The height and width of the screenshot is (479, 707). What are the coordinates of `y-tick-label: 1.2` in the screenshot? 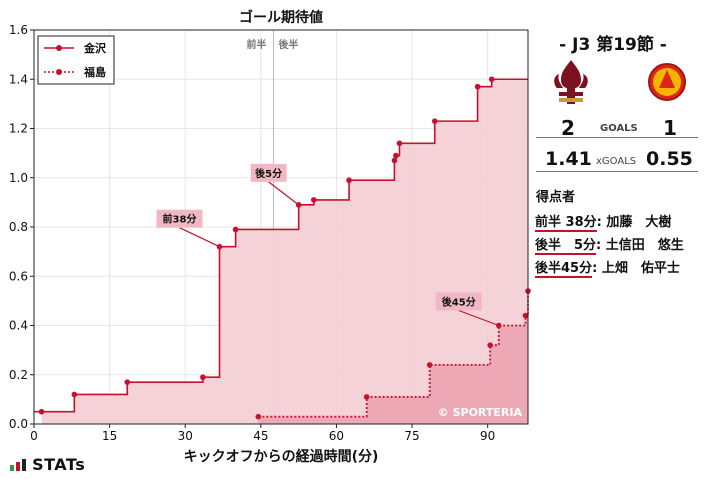 It's located at (18, 129).